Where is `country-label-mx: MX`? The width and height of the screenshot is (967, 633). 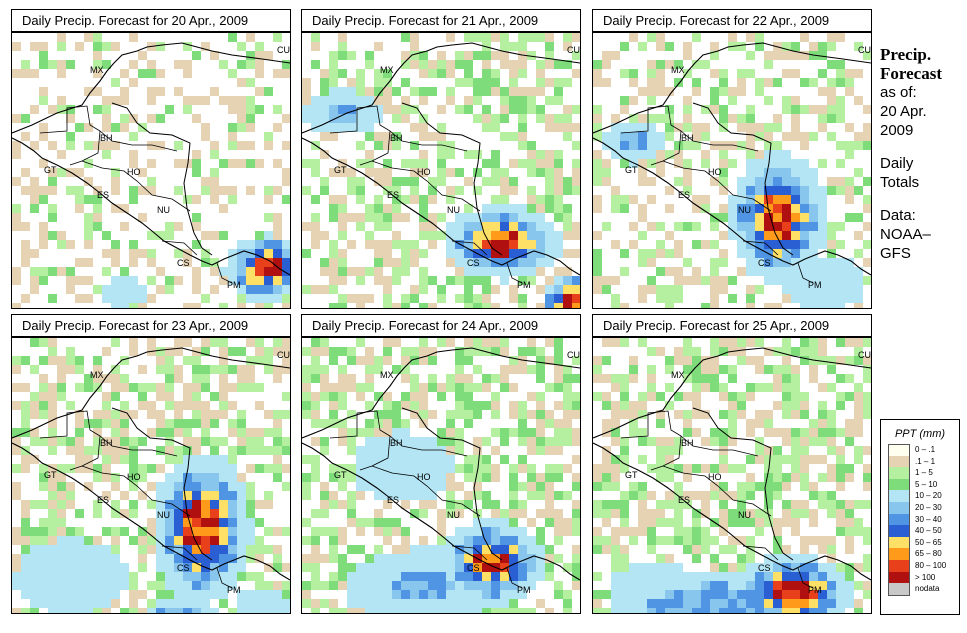 country-label-mx: MX is located at coordinates (678, 70).